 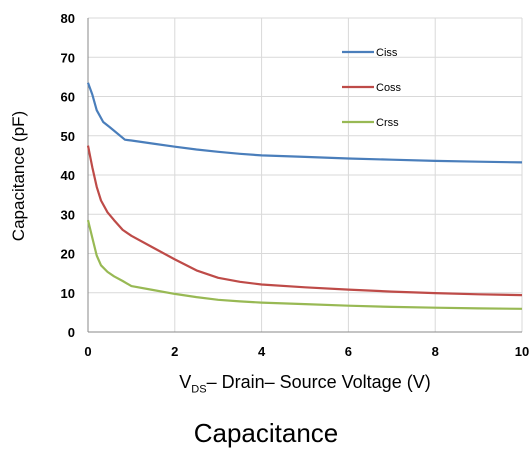 I want to click on y-tick-label: 40, so click(x=68, y=175).